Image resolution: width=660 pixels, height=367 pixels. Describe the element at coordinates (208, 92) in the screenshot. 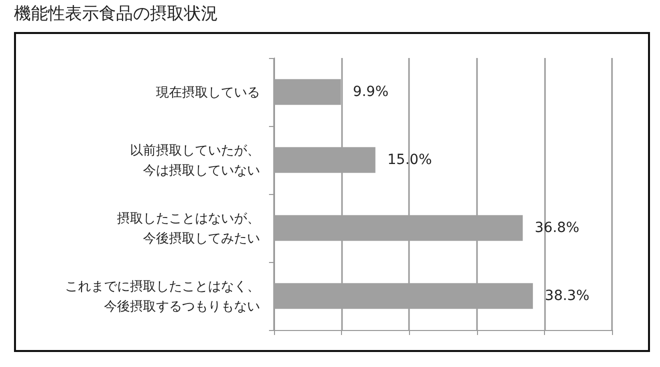

I see `y-tick-label: 現在摂取している` at that location.